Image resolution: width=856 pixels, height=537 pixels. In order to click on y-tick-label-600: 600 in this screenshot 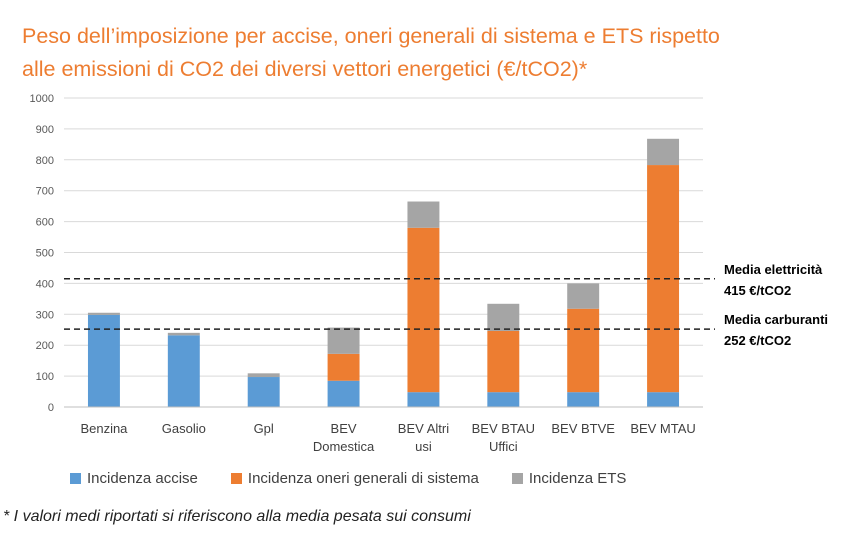, I will do `click(45, 223)`.